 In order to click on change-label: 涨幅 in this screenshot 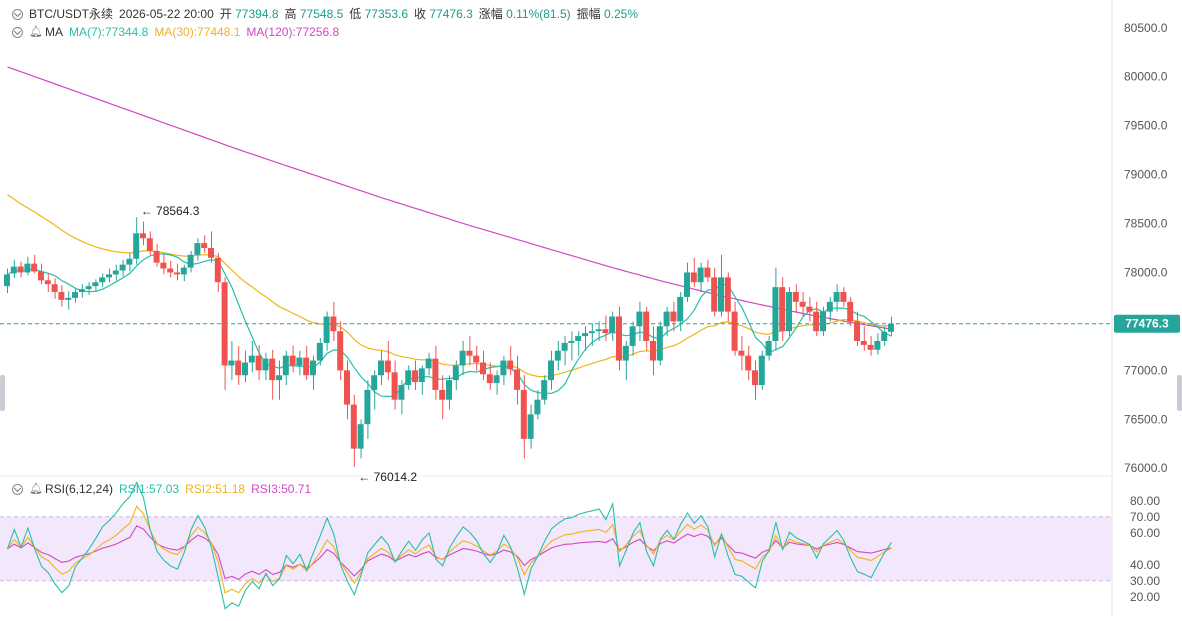, I will do `click(490, 14)`.